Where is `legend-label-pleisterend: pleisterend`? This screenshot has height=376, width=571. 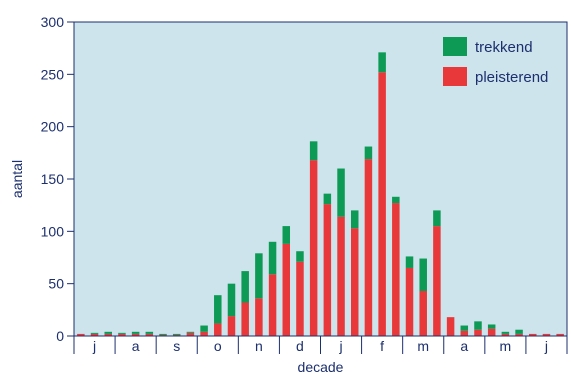
legend-label-pleisterend: pleisterend is located at coordinates (511, 77).